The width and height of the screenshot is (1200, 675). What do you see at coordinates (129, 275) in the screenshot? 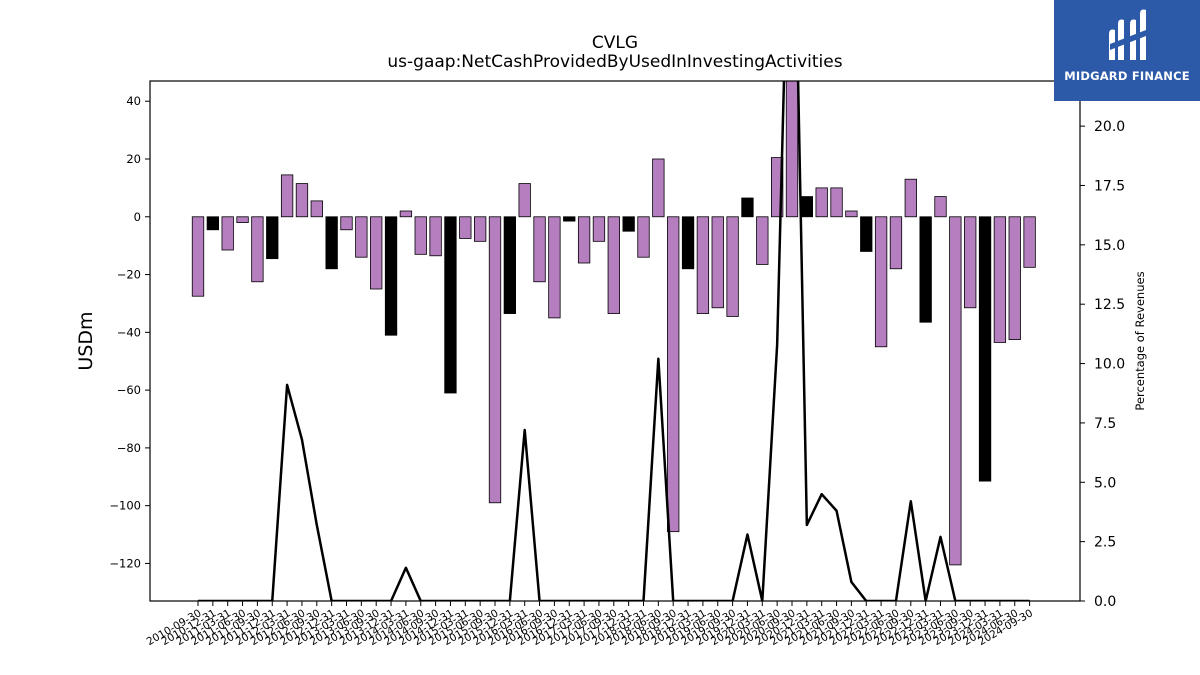
I see `y-tick-label: −20` at bounding box center [129, 275].